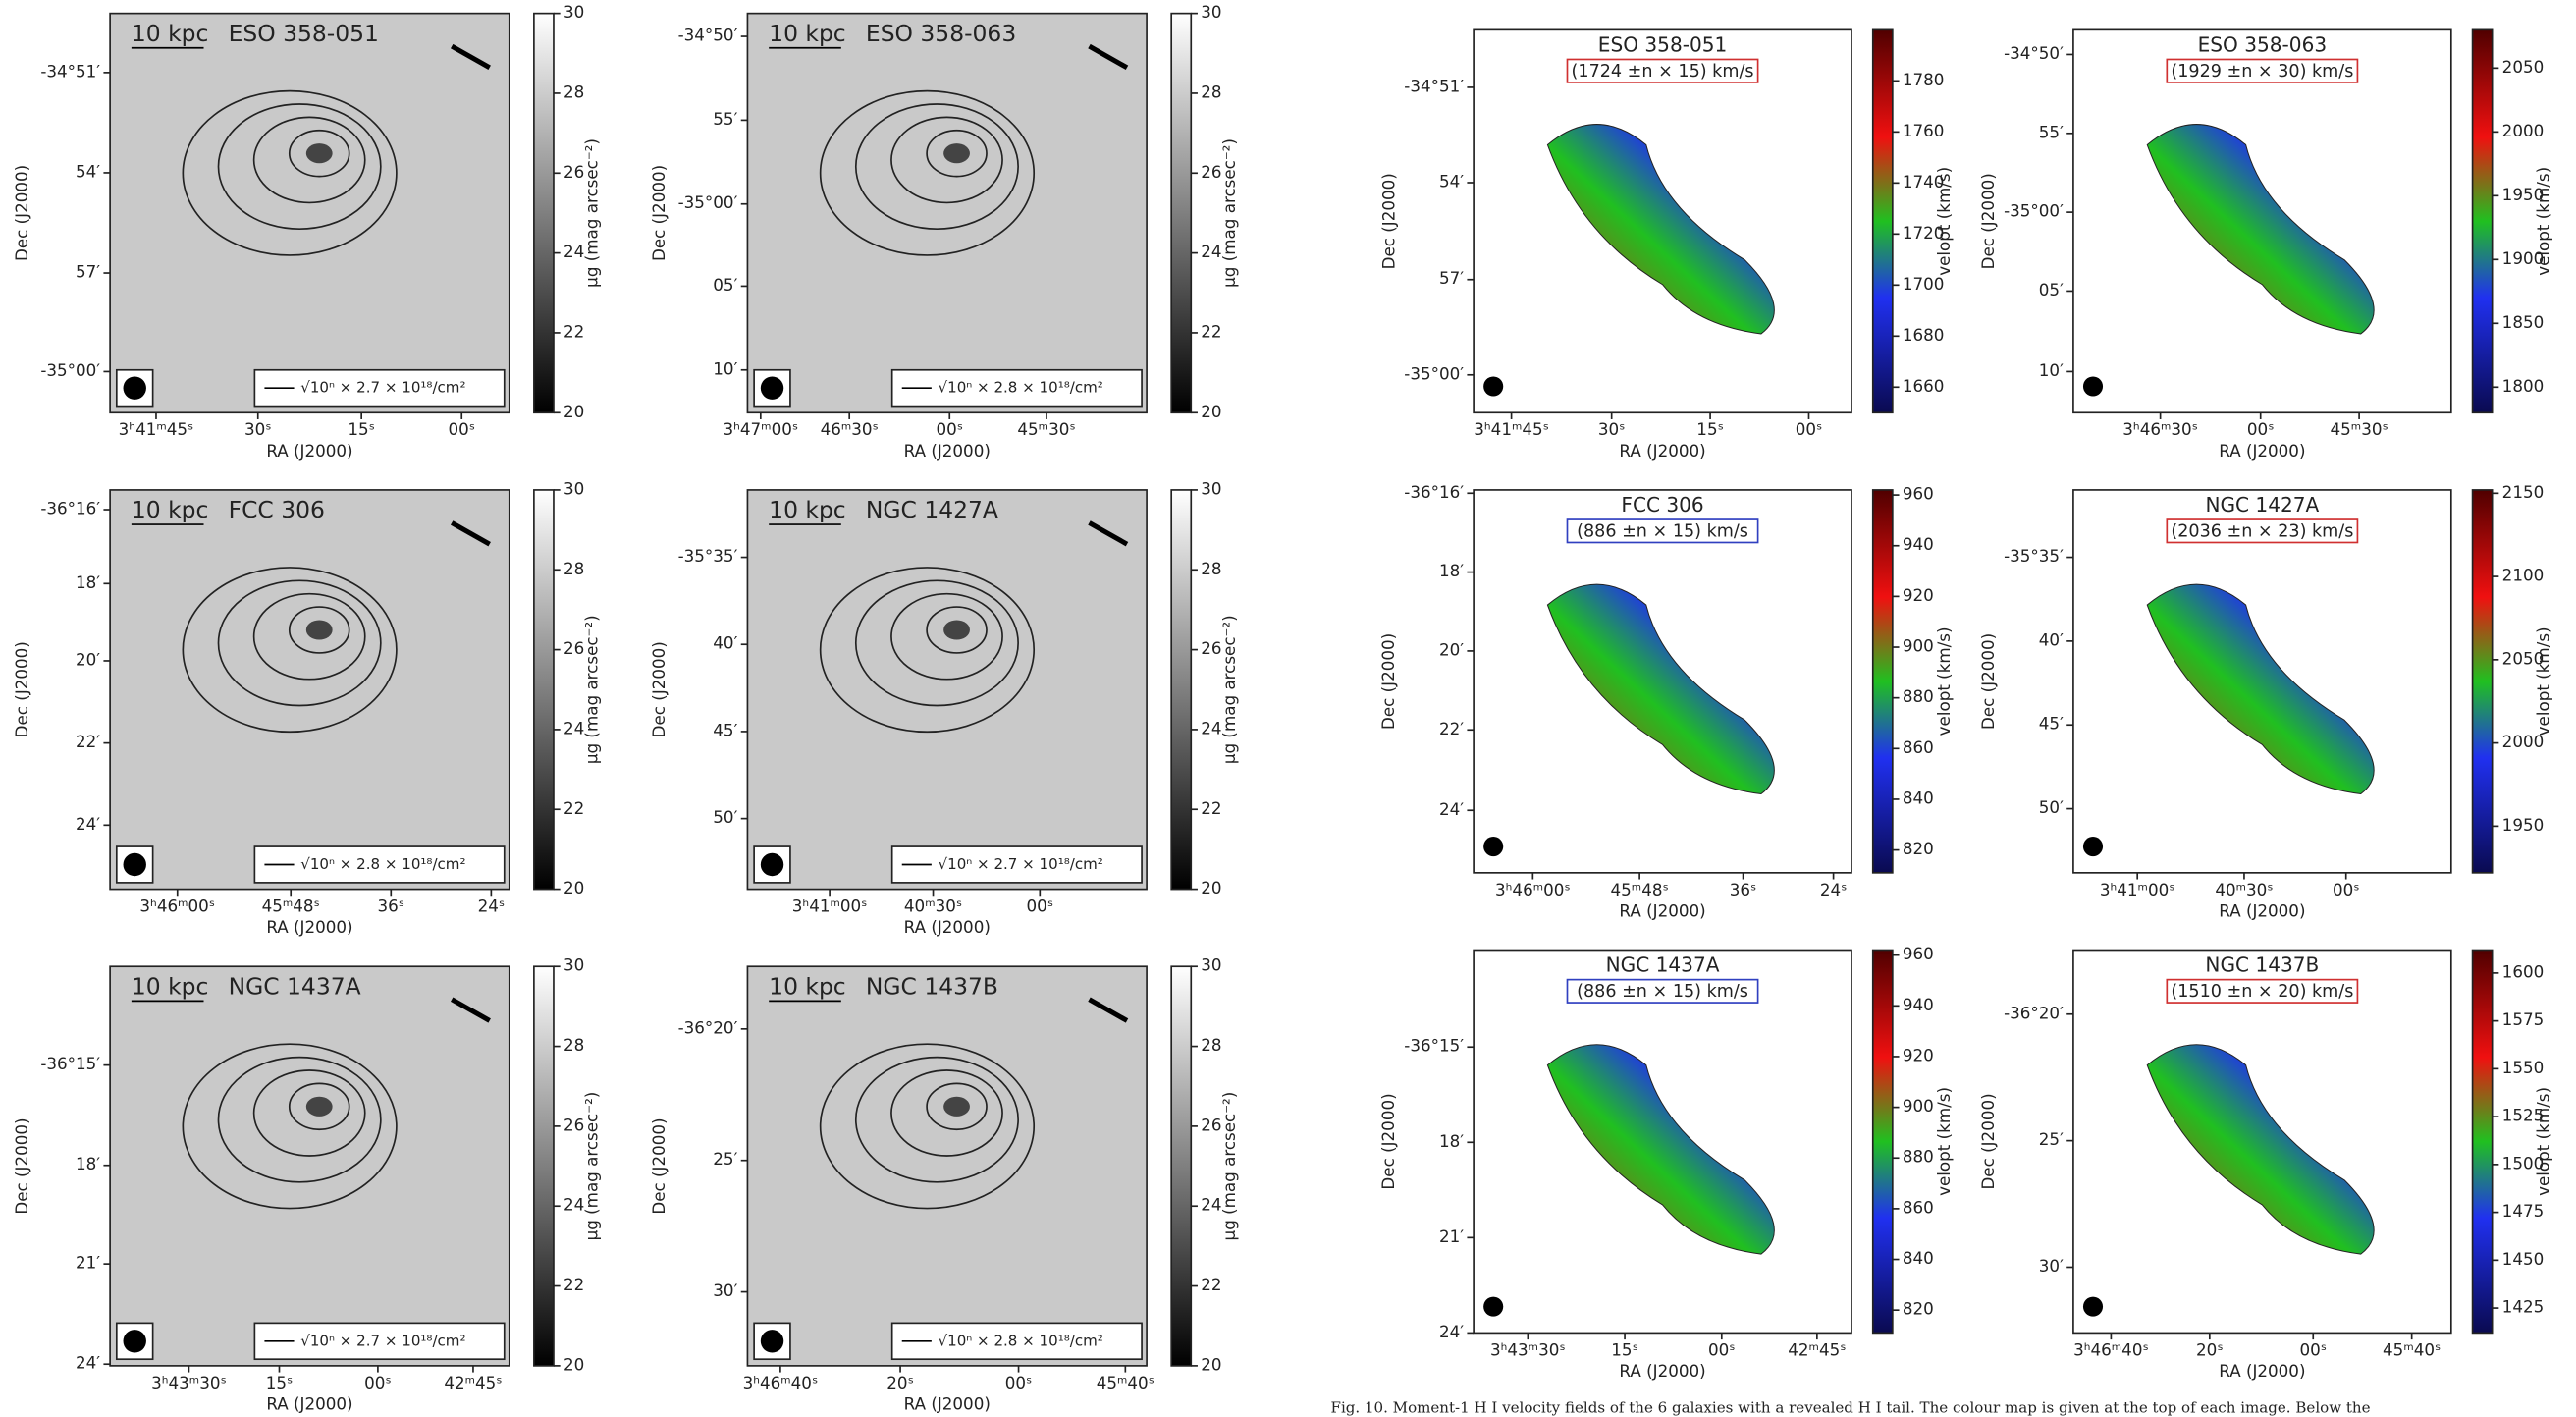 The width and height of the screenshot is (2576, 1417). What do you see at coordinates (956, 1106) in the screenshot?
I see `galaxy` at bounding box center [956, 1106].